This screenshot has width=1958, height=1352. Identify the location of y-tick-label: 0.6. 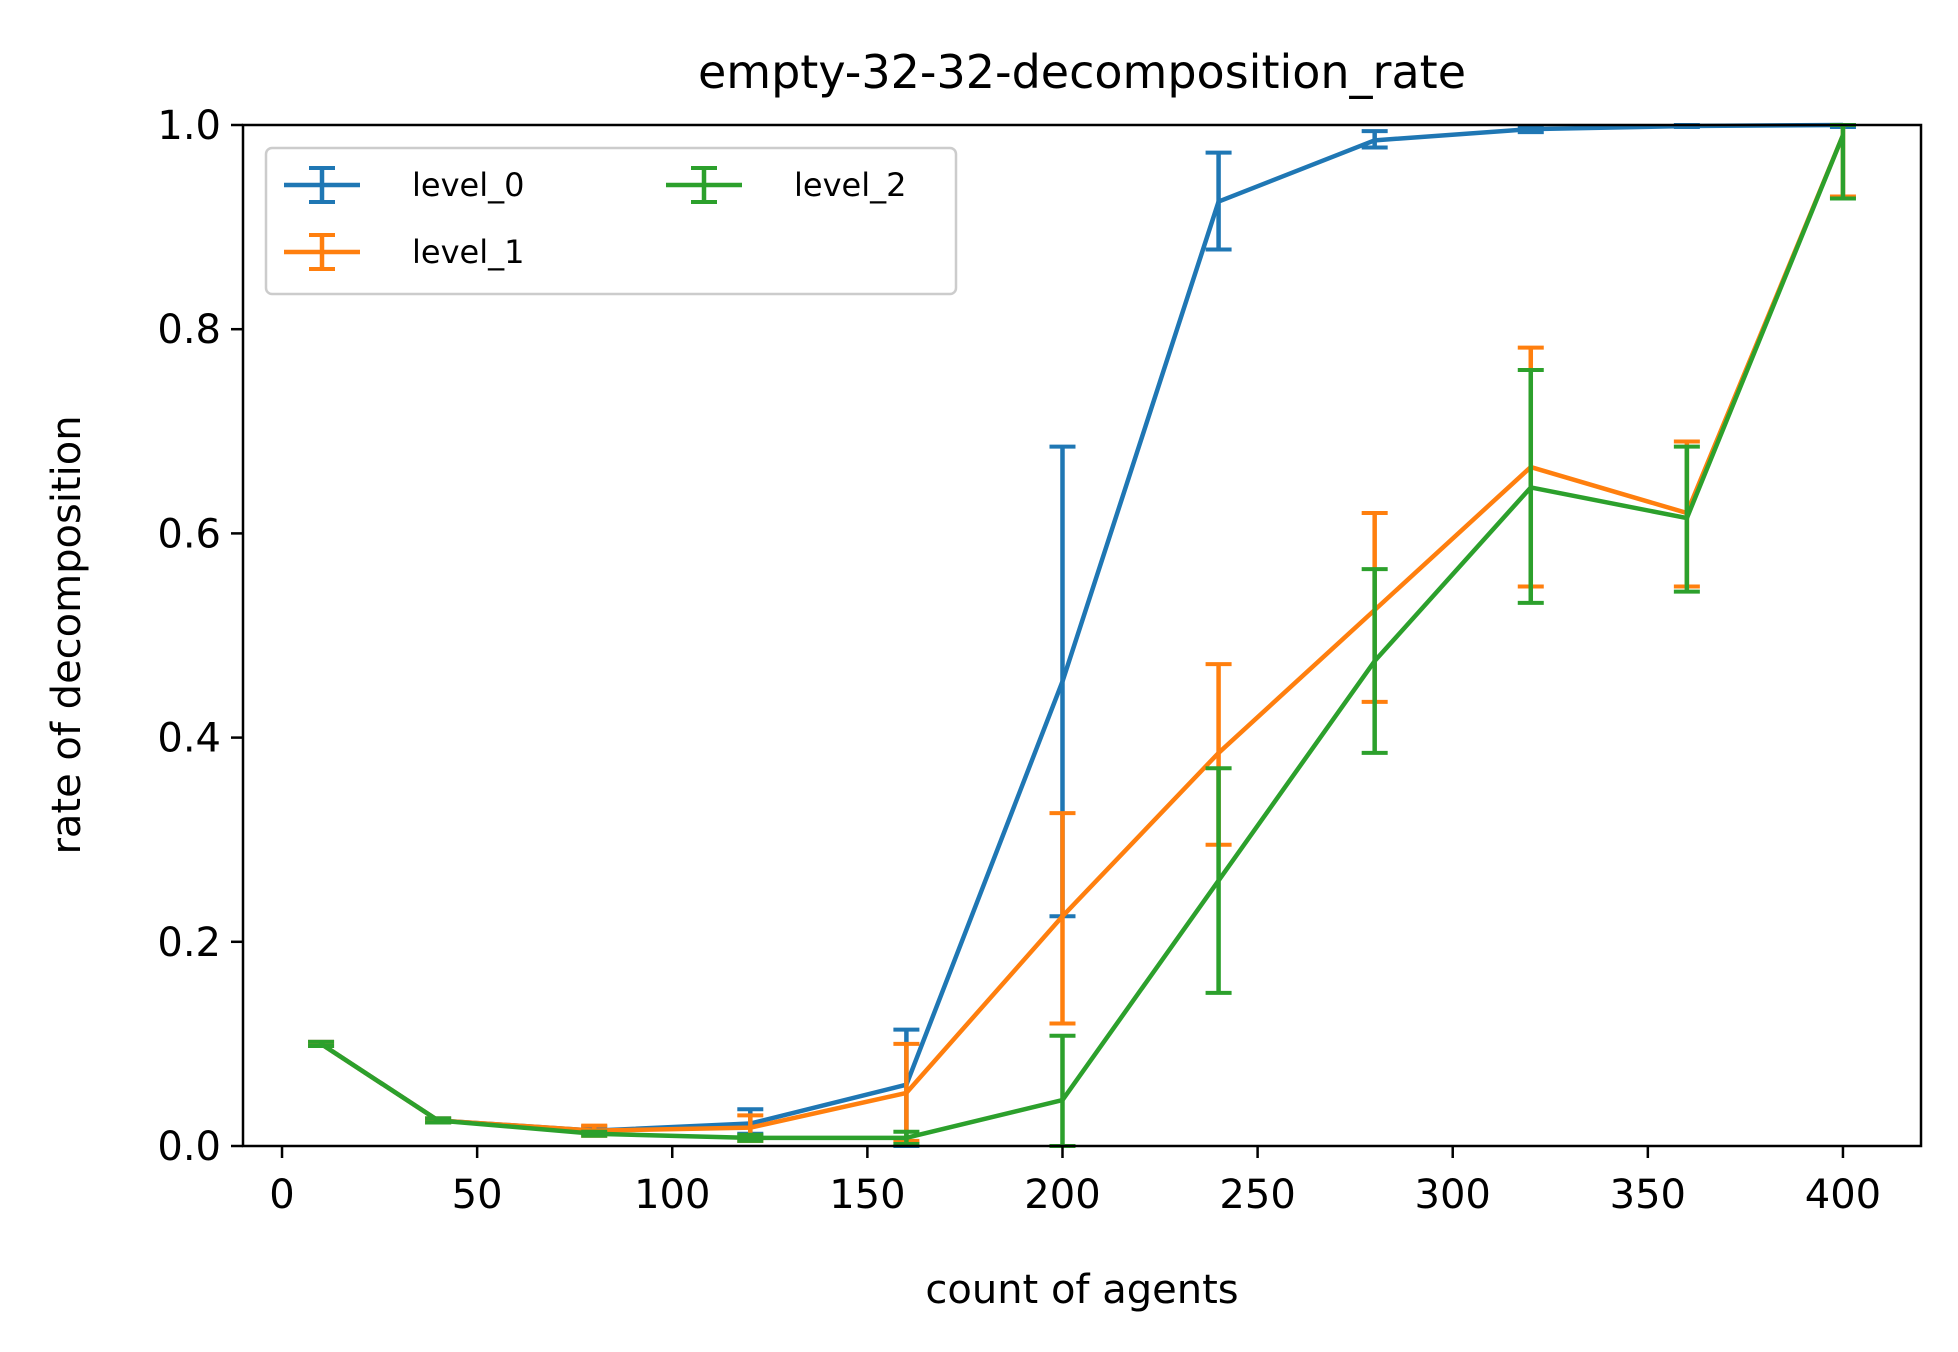
(189, 534).